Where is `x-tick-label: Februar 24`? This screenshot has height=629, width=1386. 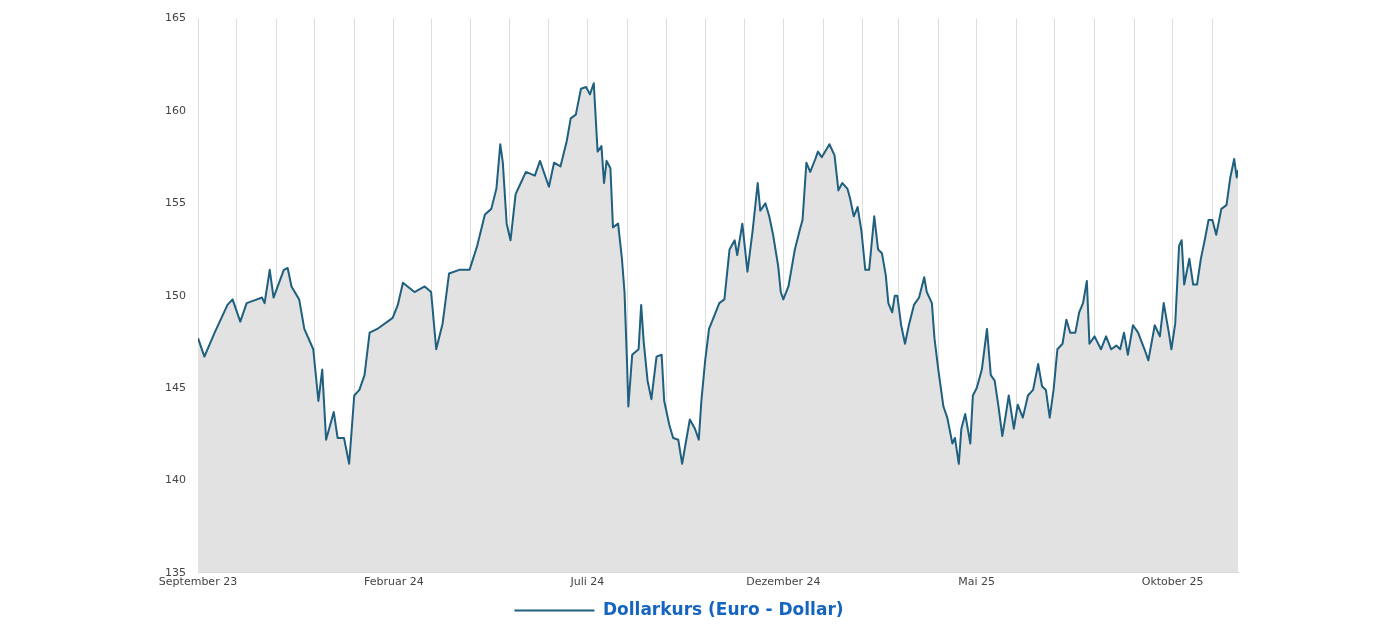 x-tick-label: Februar 24 is located at coordinates (394, 582).